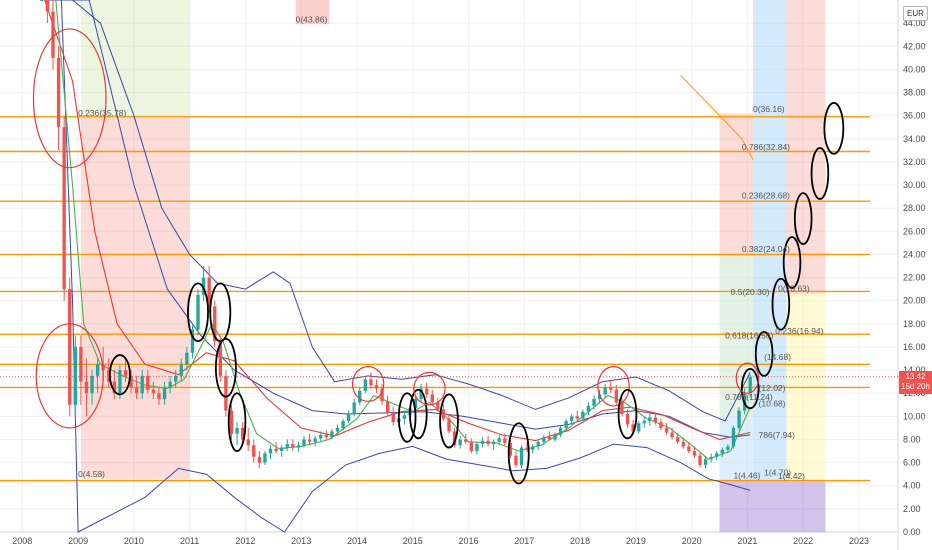  What do you see at coordinates (766, 249) in the screenshot?
I see `fib-level-label: 0.382(24.04)` at bounding box center [766, 249].